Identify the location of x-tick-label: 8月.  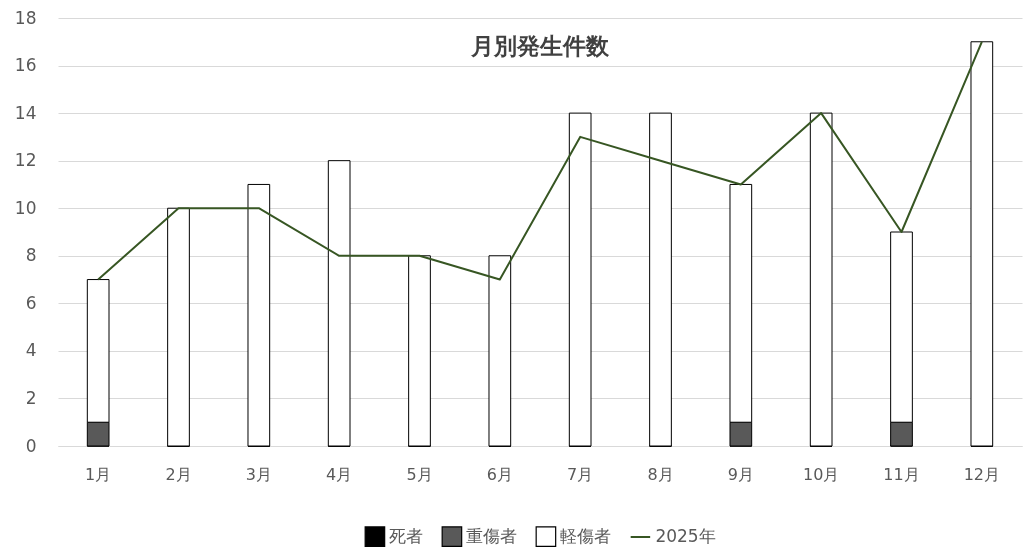
(660, 474).